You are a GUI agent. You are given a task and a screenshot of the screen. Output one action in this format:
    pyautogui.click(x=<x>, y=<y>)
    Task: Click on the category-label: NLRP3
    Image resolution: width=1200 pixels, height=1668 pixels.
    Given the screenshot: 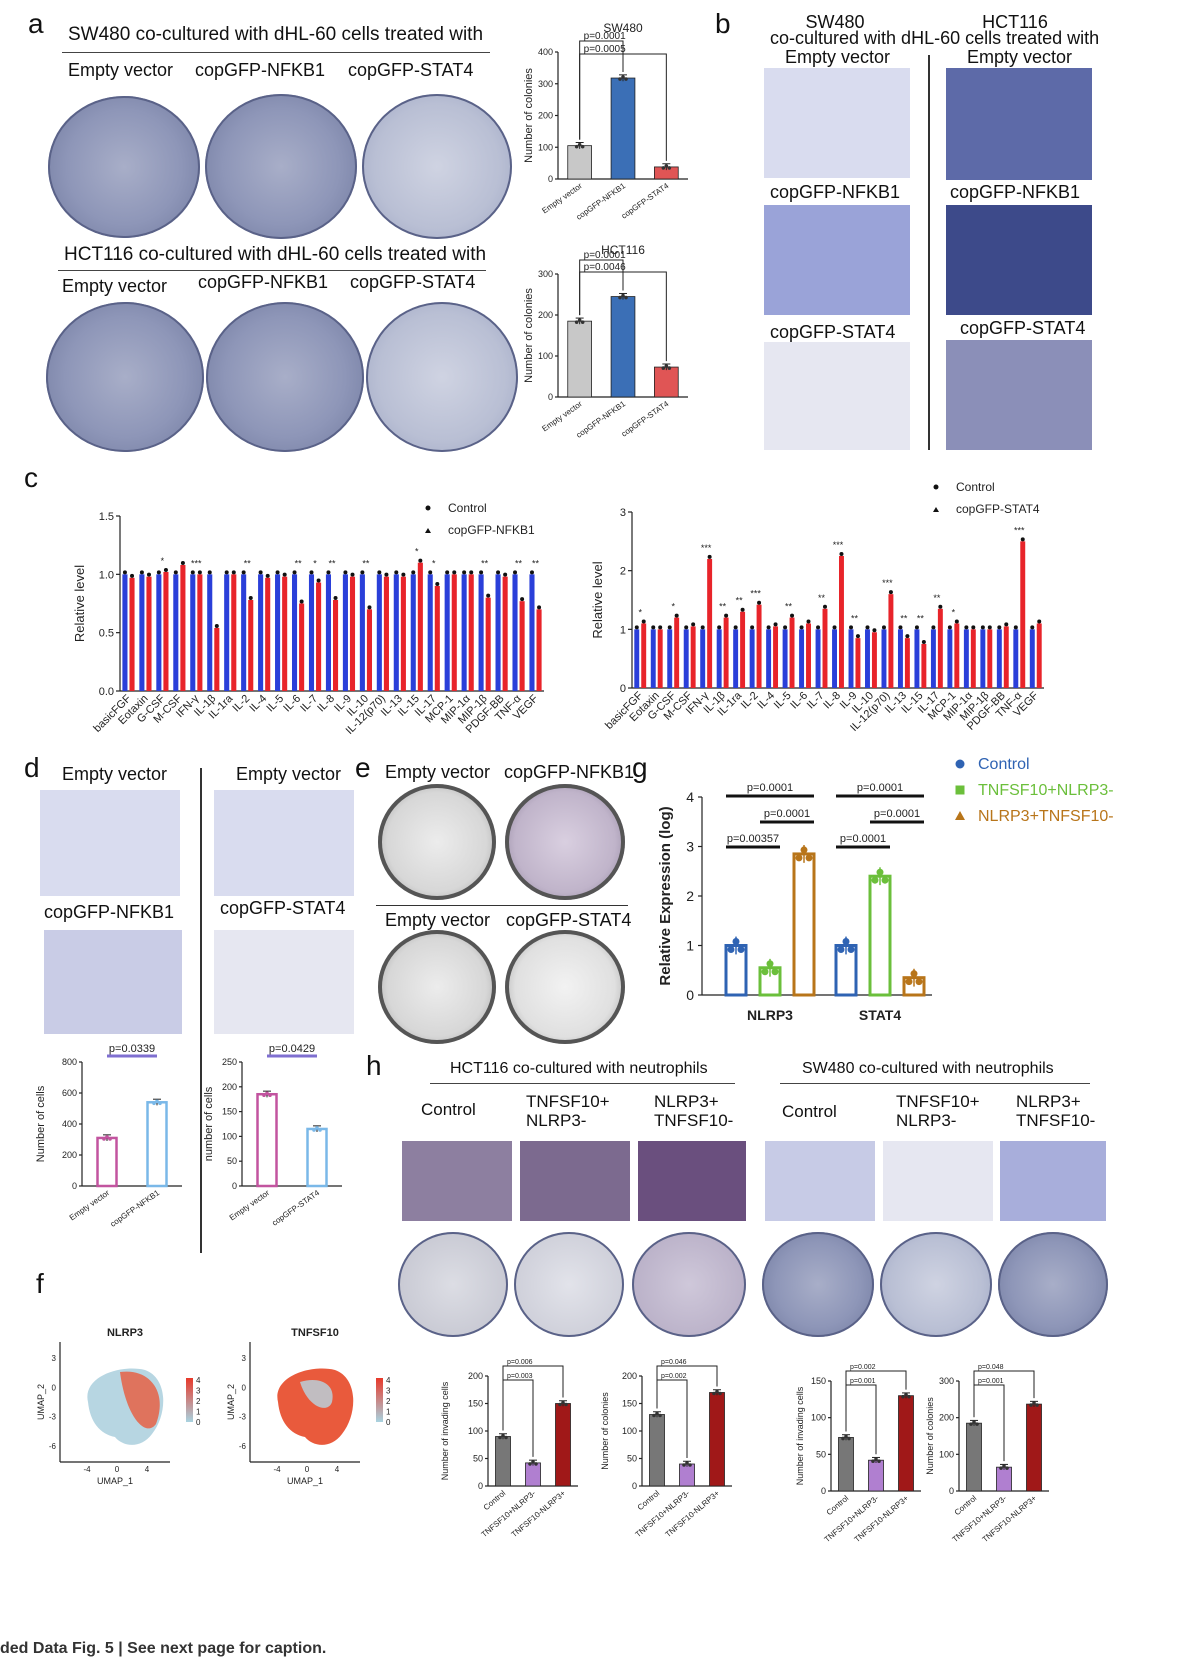 What is the action you would take?
    pyautogui.click(x=770, y=1015)
    